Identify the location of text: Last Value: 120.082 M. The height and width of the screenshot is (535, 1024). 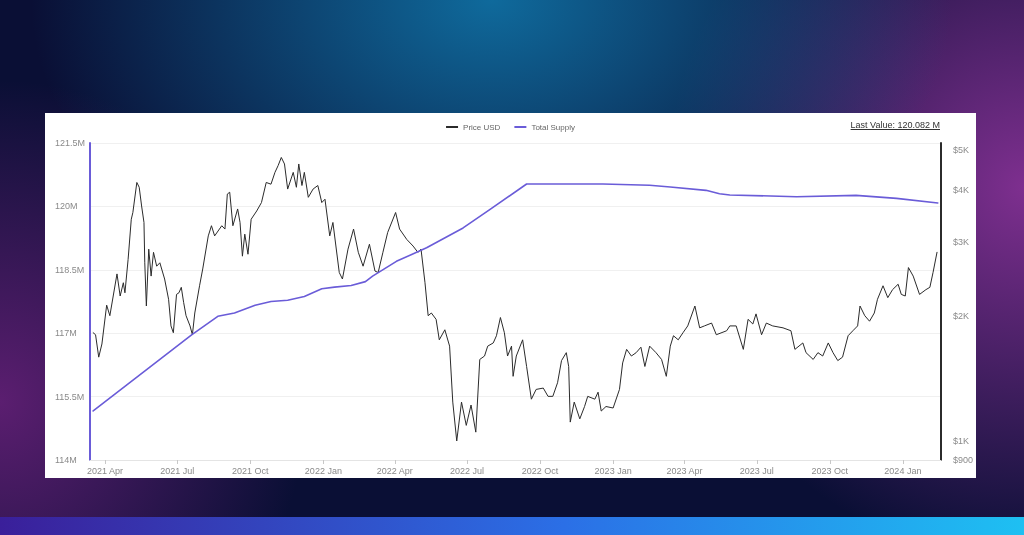
(895, 125).